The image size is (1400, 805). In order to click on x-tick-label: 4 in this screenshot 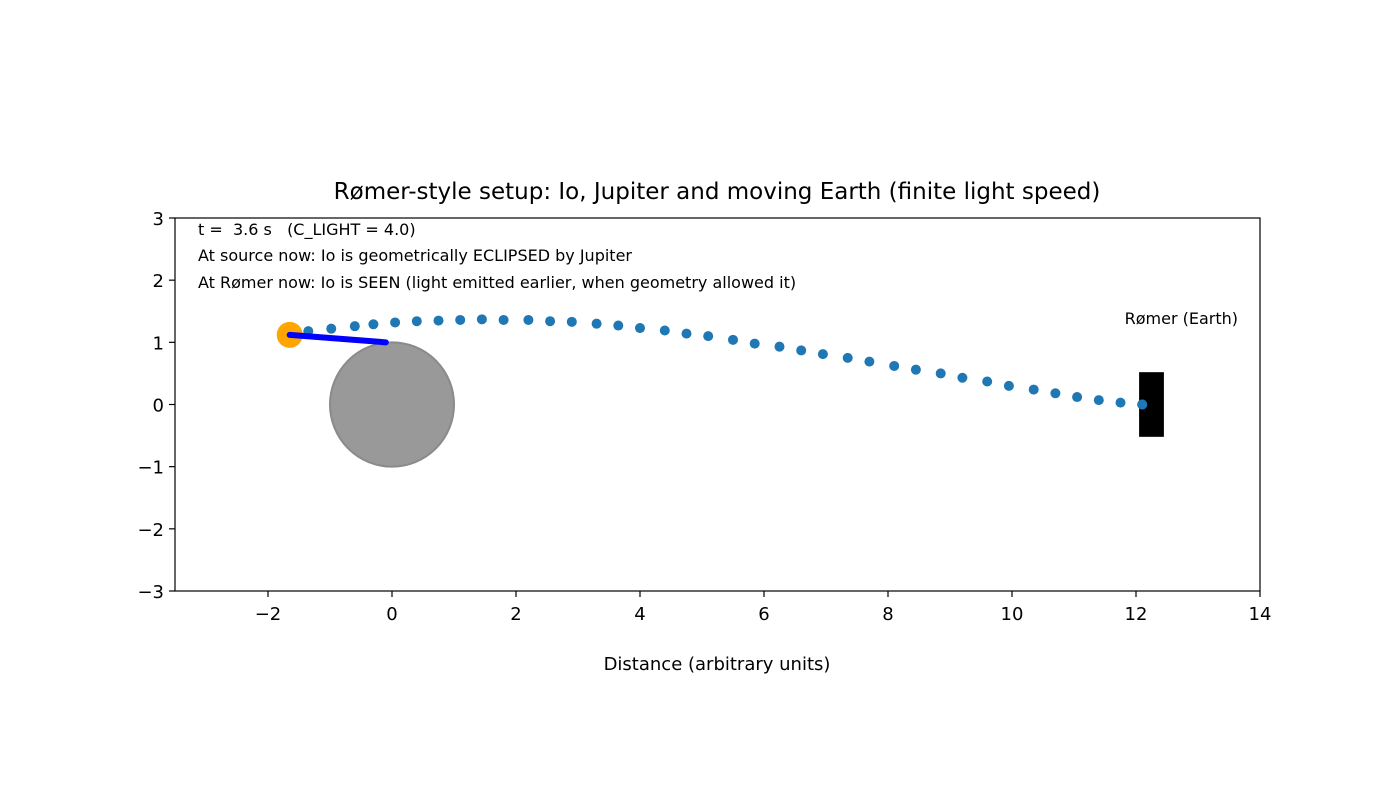, I will do `click(639, 614)`.